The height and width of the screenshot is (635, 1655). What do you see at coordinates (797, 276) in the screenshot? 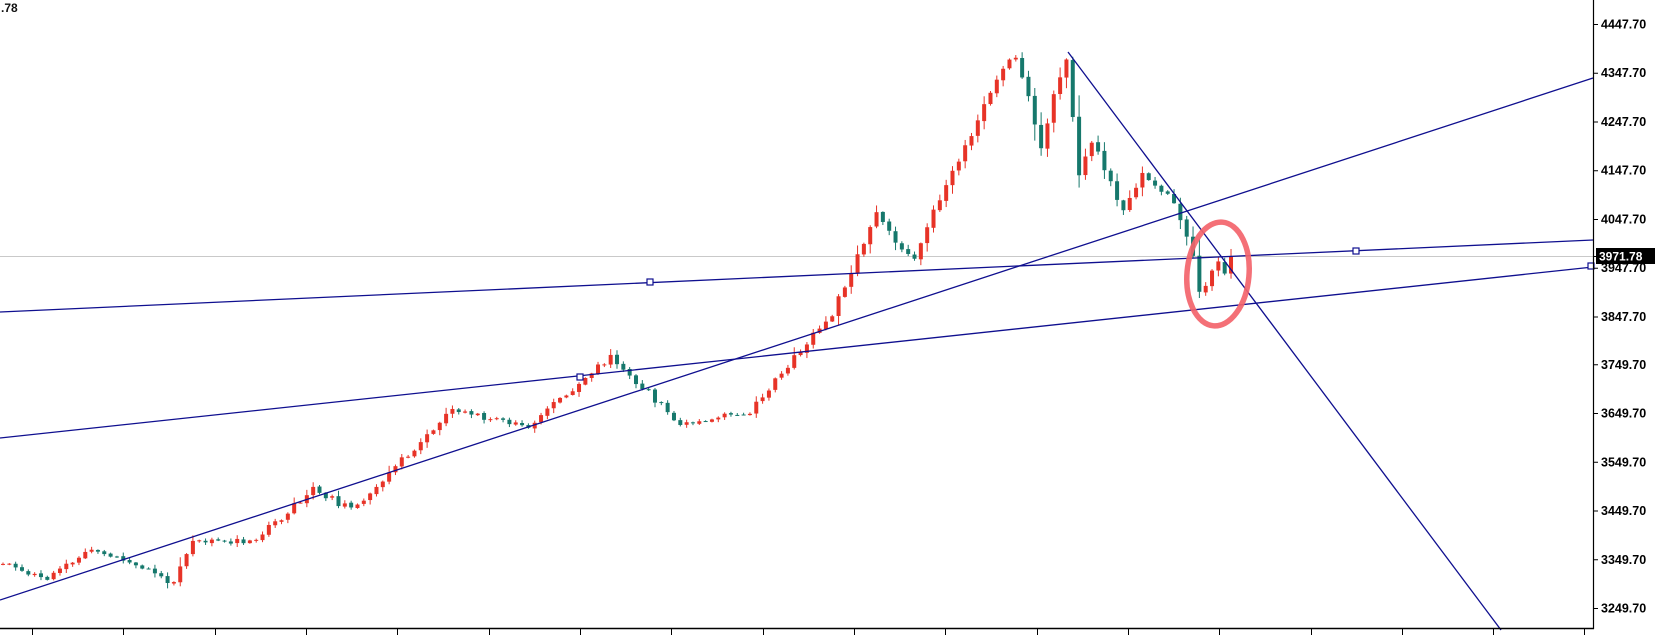
I see `shallow-rising-trendline` at bounding box center [797, 276].